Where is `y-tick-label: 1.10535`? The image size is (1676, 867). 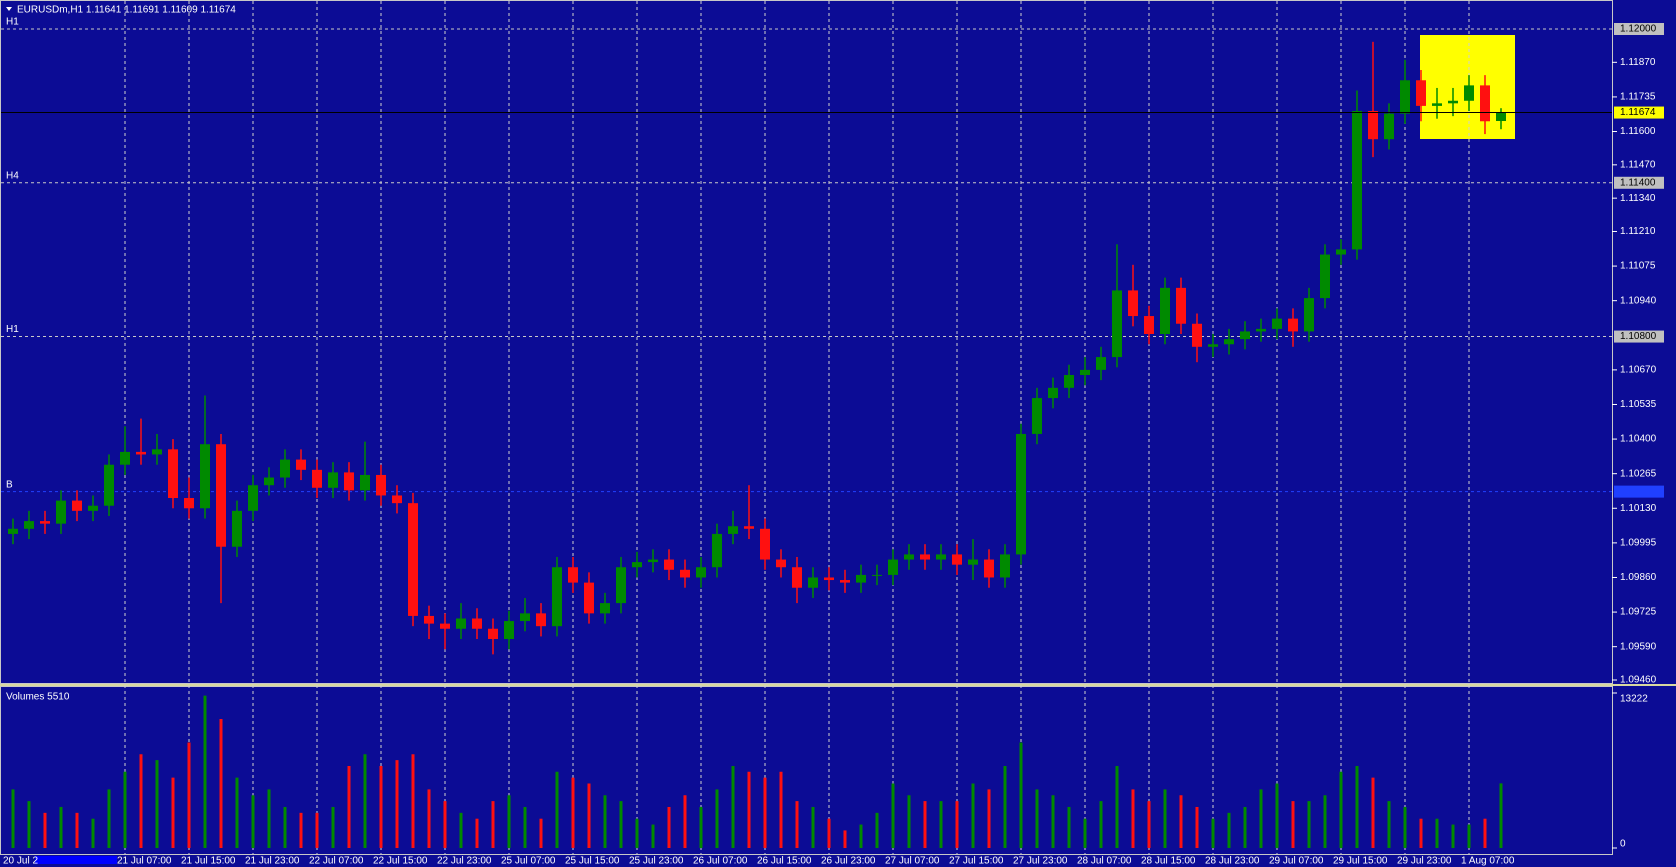
y-tick-label: 1.10535 is located at coordinates (1638, 404).